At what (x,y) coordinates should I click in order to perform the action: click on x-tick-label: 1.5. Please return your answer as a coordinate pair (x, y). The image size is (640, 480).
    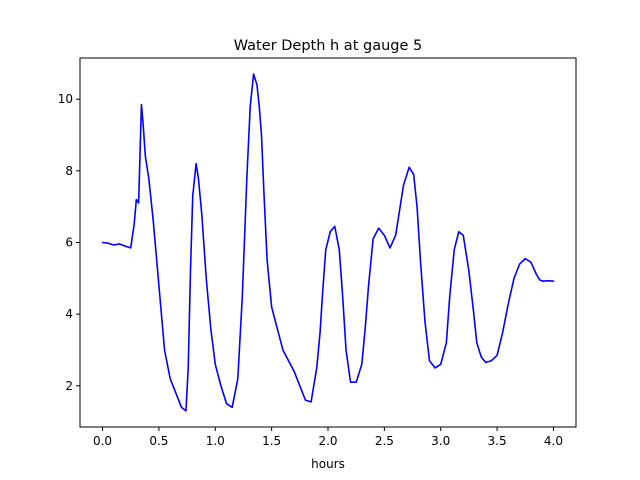
    Looking at the image, I should click on (271, 441).